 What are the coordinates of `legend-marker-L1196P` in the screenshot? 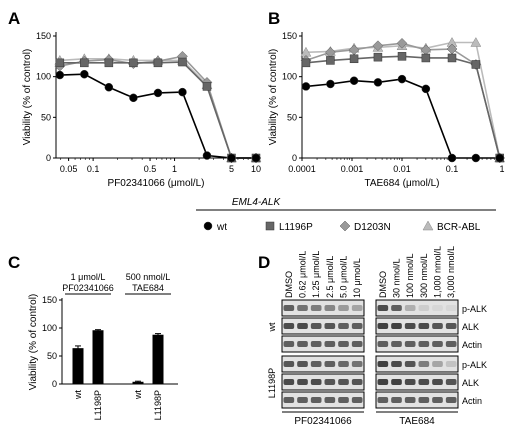 It's located at (270, 226).